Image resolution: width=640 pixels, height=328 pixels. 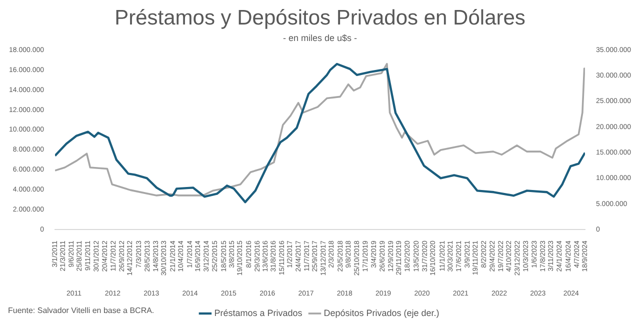 I want to click on legend-label: Préstamos a Privados, so click(x=258, y=313).